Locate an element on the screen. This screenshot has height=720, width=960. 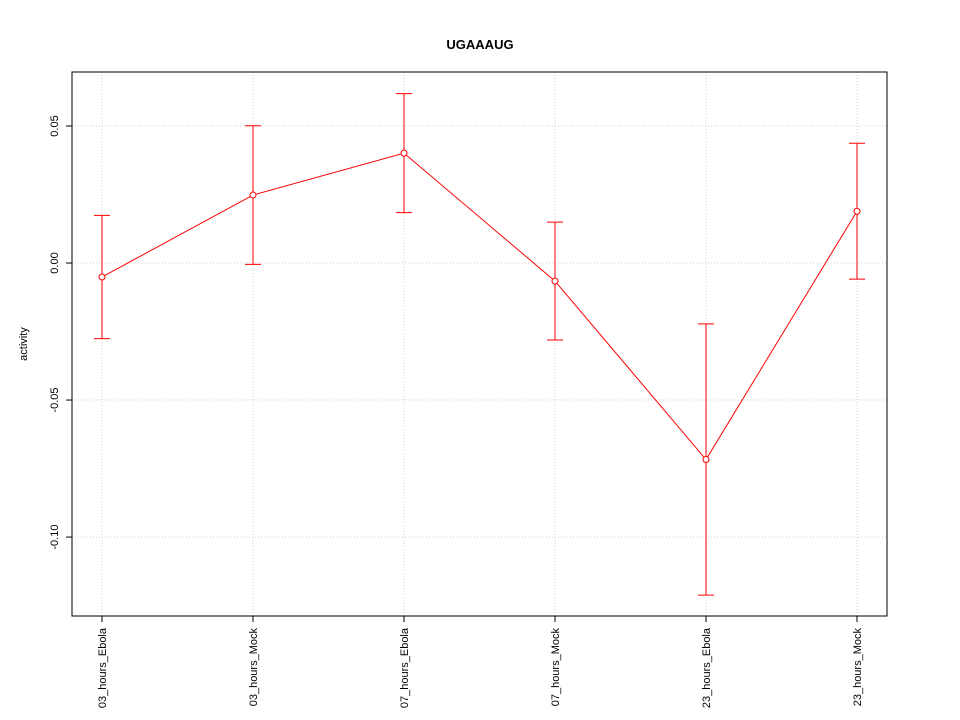
chart-title: UGAAAUG is located at coordinates (479, 44).